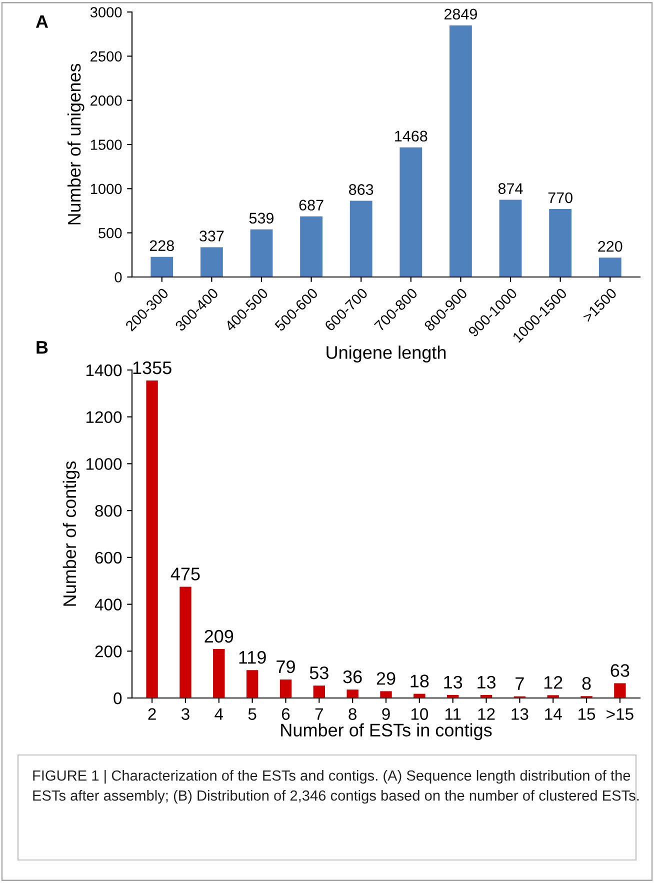 This screenshot has width=654, height=883. I want to click on data-label: 863, so click(361, 189).